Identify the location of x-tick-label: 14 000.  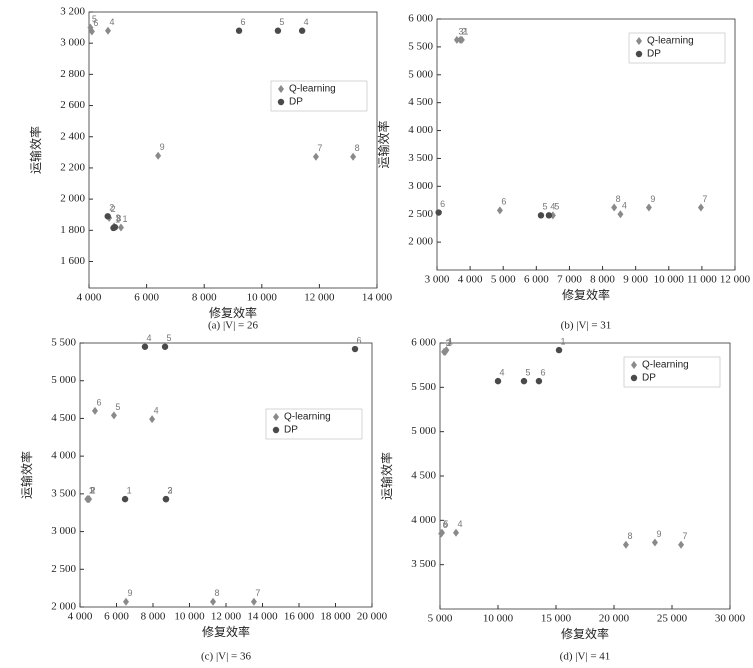
(262, 617).